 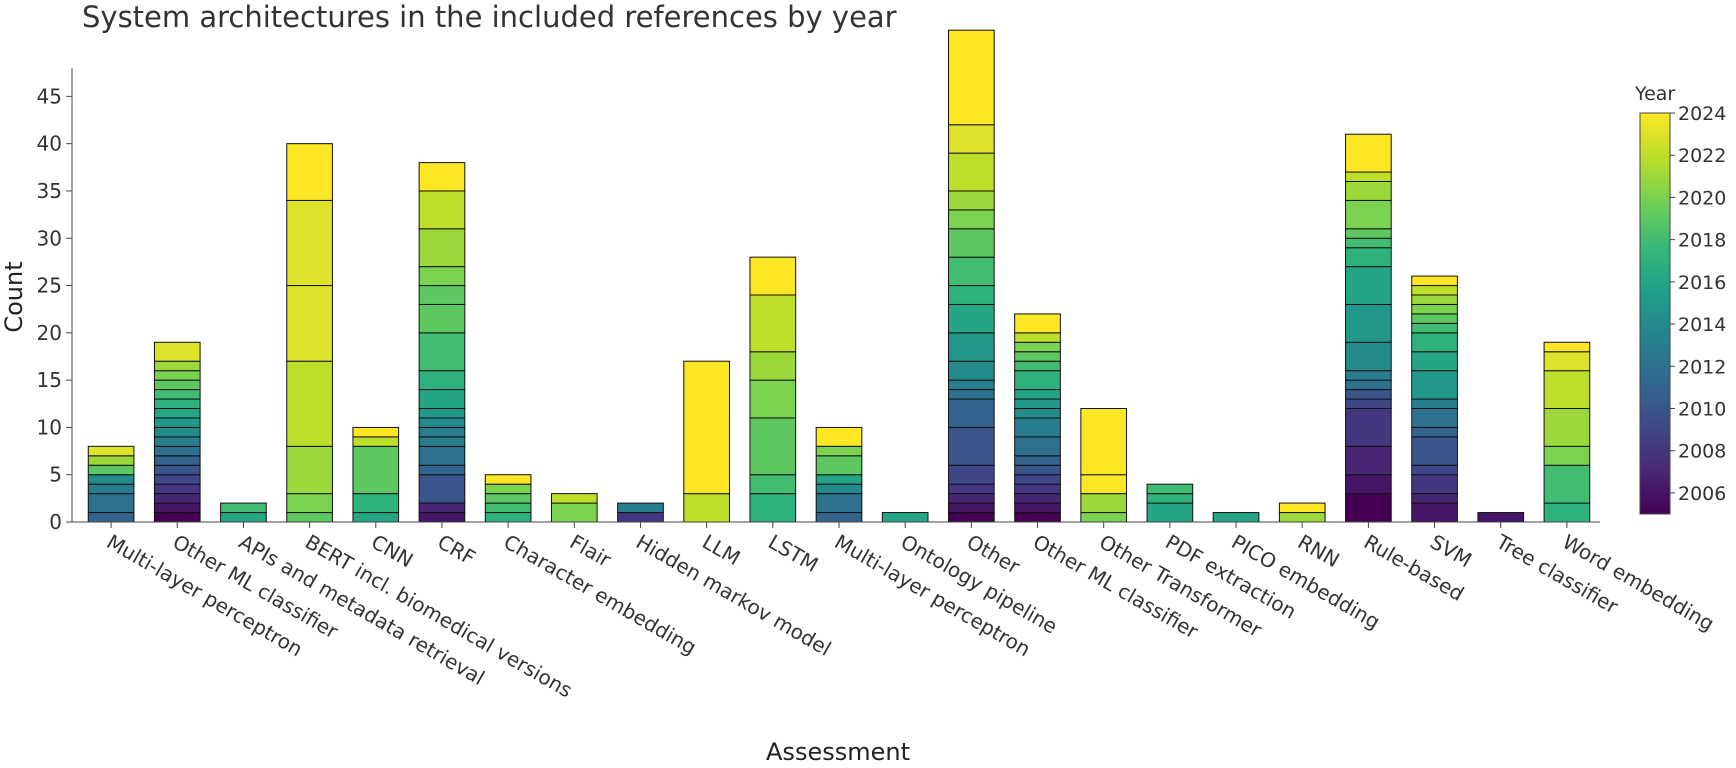 What do you see at coordinates (49, 309) in the screenshot?
I see `y-tick-labels: 0 5 10 15 20 25 30 35 40 45` at bounding box center [49, 309].